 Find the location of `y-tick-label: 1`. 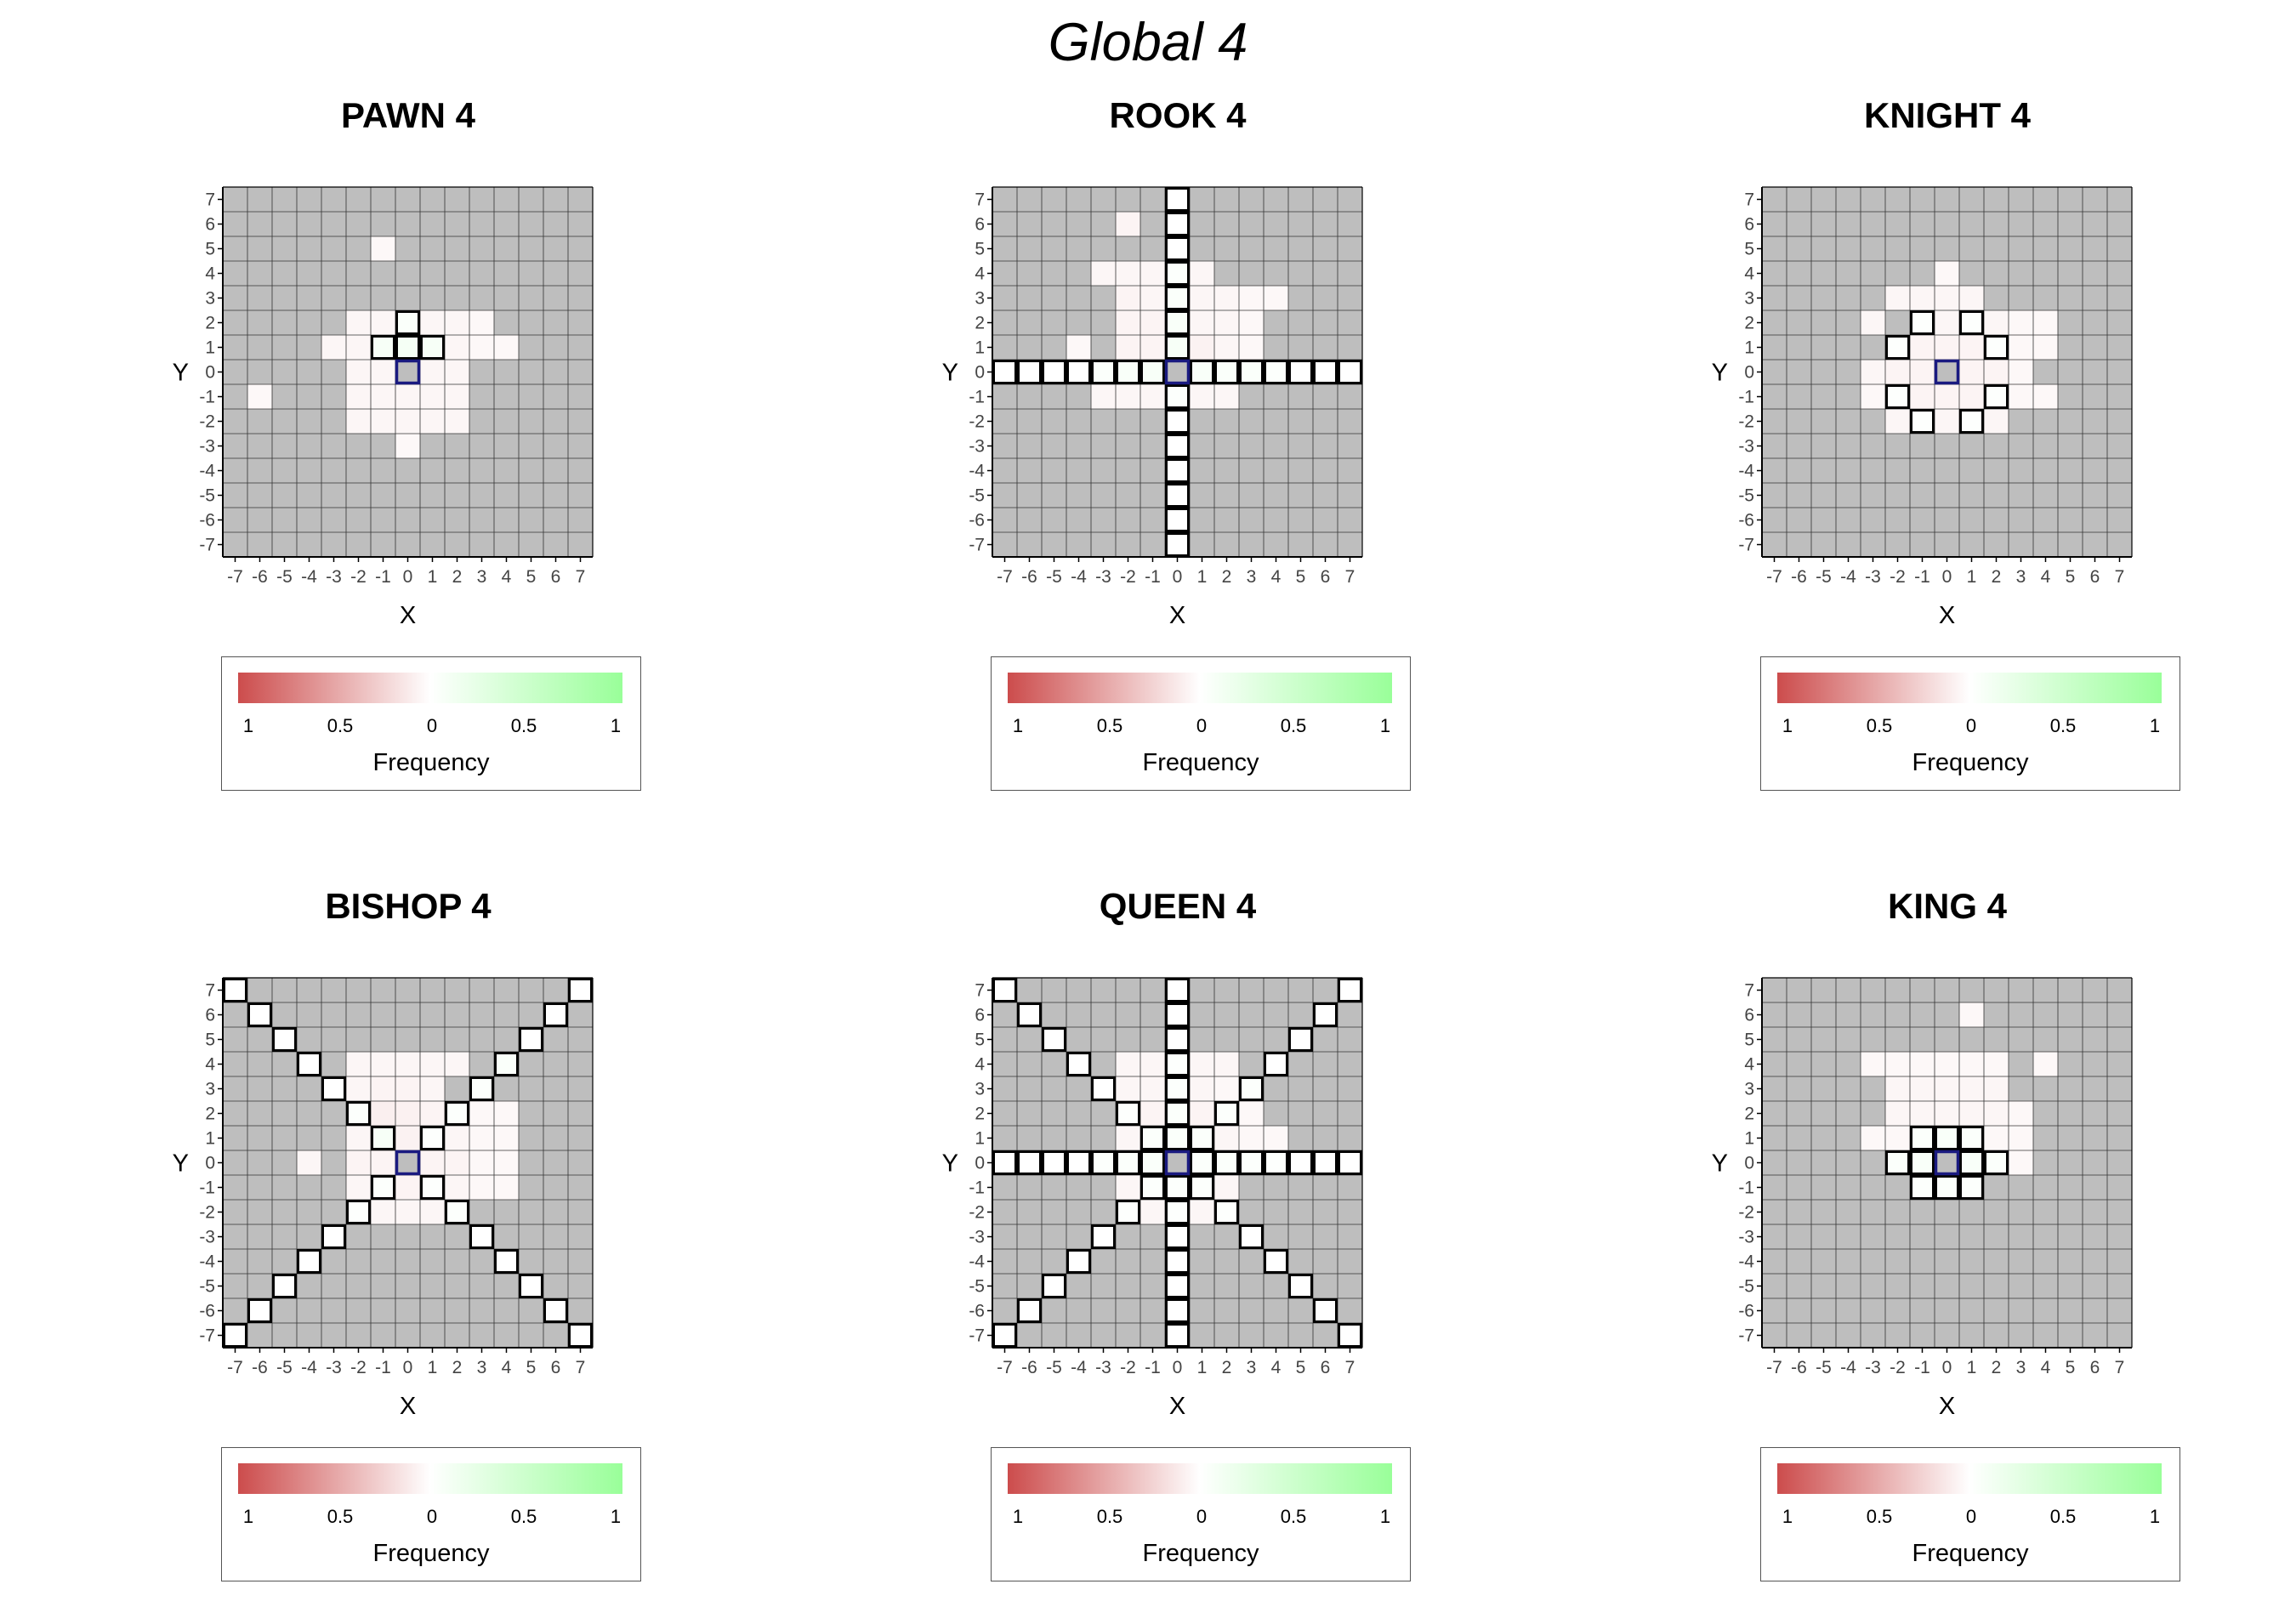

y-tick-label: 1 is located at coordinates (980, 1139).